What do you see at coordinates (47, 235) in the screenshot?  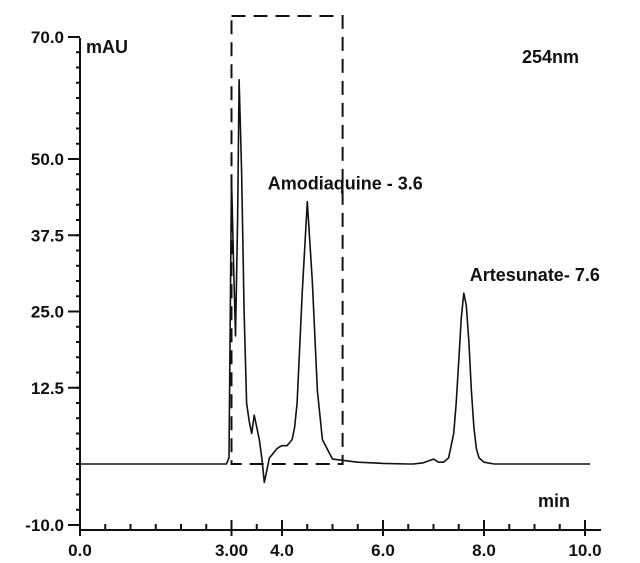 I see `y-tick-label: 37.5` at bounding box center [47, 235].